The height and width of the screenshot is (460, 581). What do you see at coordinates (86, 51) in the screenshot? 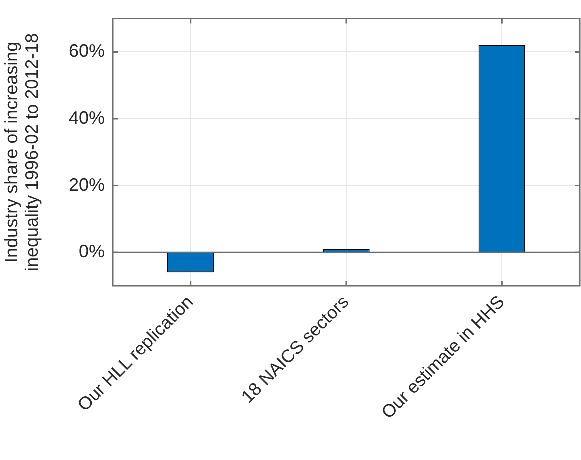
I see `y-tick-label: 60%` at bounding box center [86, 51].